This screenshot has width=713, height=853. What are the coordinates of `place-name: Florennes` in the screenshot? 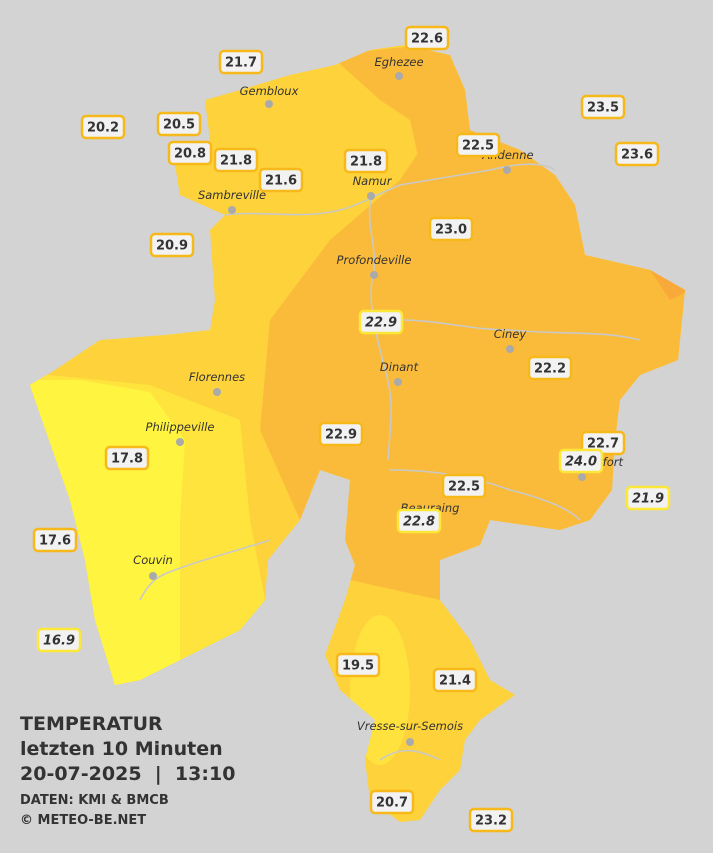 It's located at (217, 377).